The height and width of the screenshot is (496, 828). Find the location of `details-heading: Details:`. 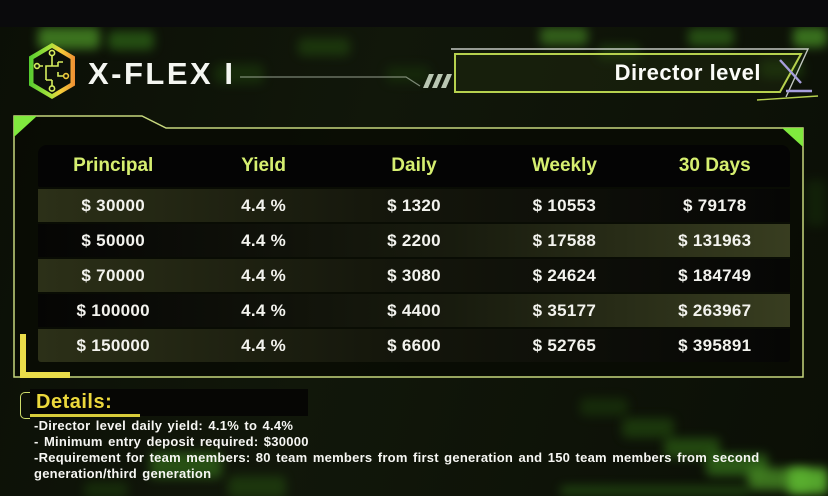

details-heading: Details: is located at coordinates (74, 402).